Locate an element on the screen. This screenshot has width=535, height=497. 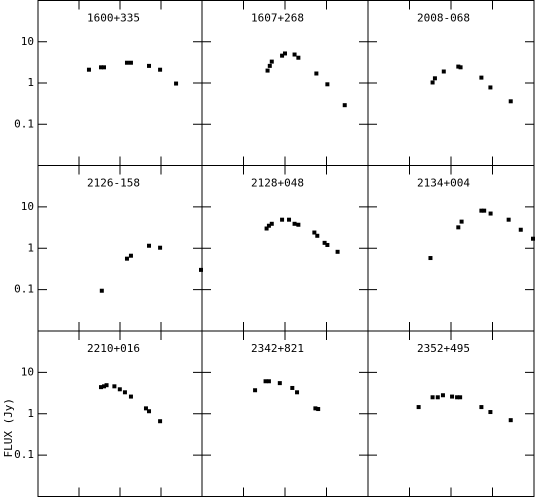
panel-title: 2134+004 is located at coordinates (443, 183).